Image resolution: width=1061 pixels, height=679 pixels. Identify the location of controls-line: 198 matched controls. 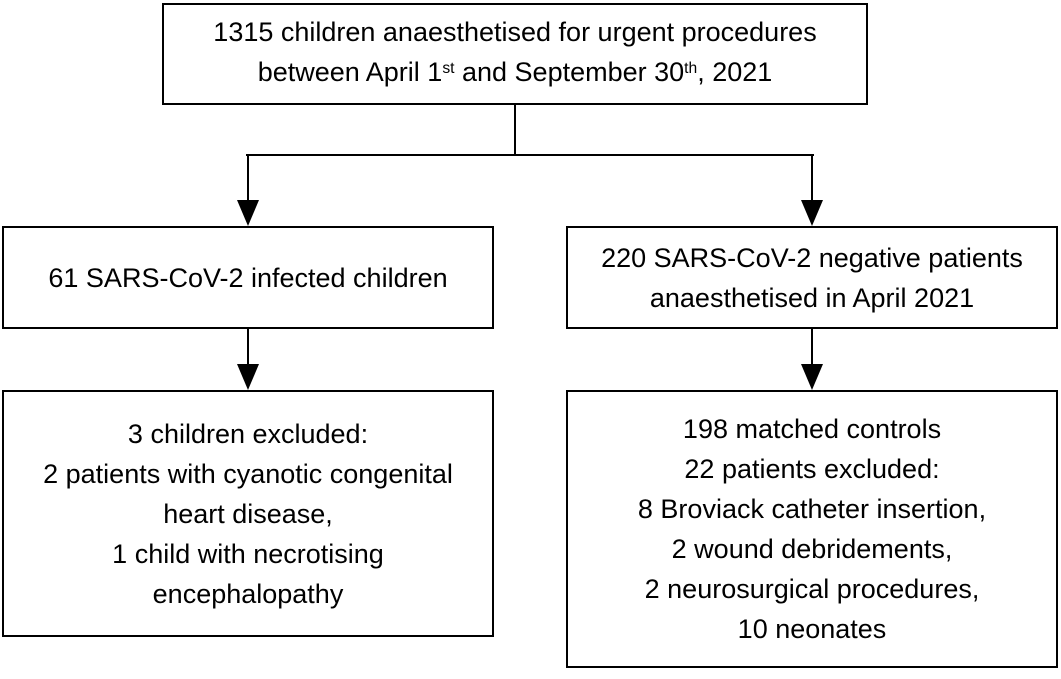
(812, 429).